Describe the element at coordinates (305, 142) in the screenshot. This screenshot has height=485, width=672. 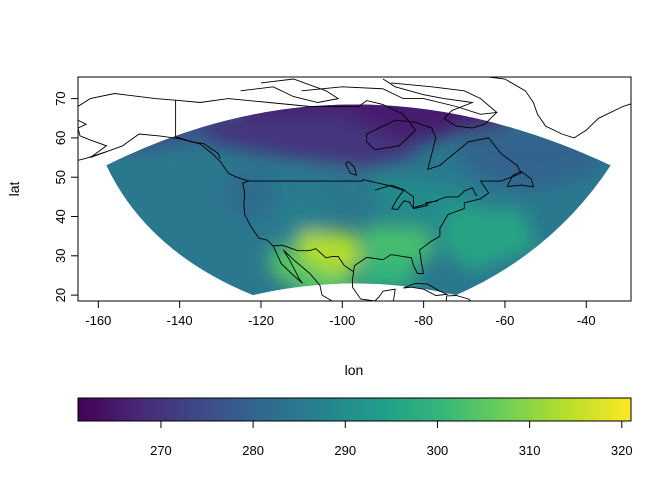
I see `region-northern-canada` at that location.